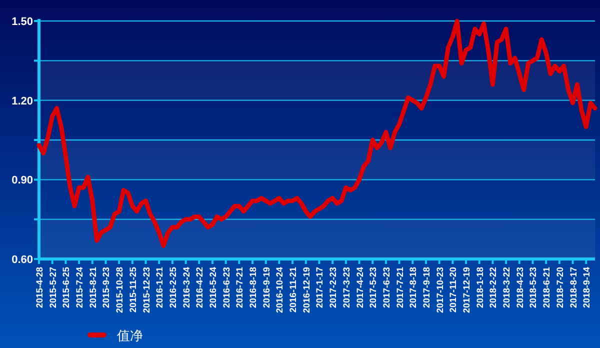 This screenshot has height=348, width=600. I want to click on y-tick-label: 0.90, so click(22, 180).